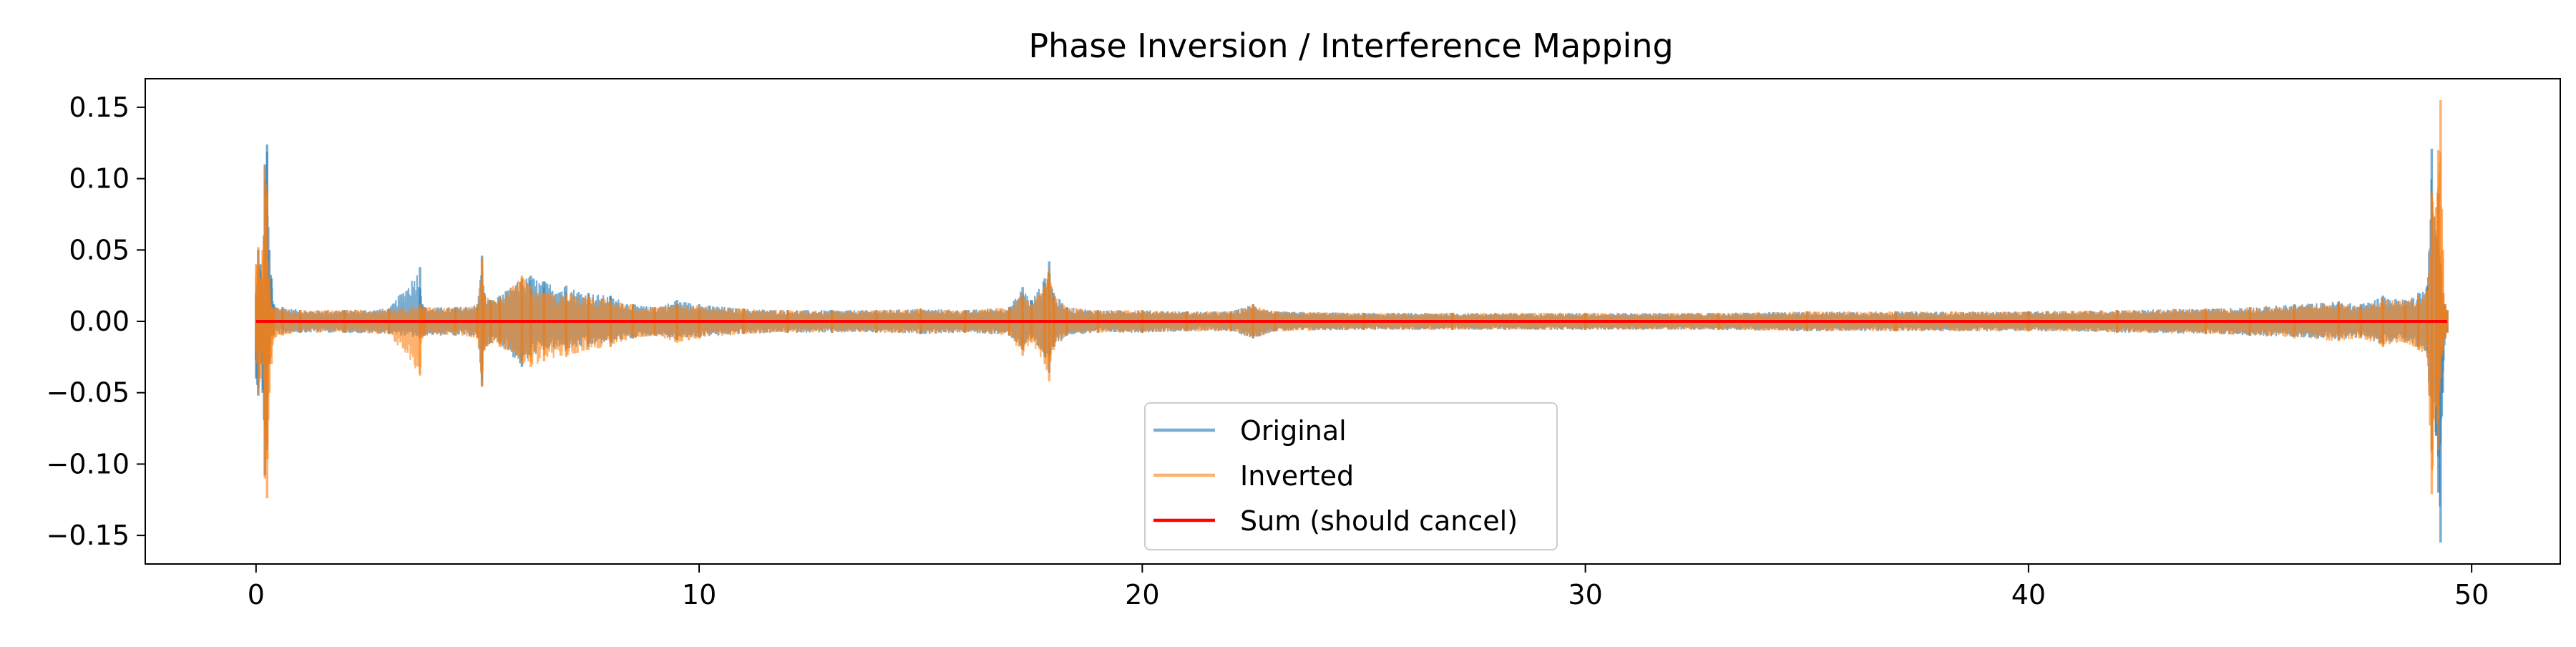 Image resolution: width=2576 pixels, height=647 pixels. I want to click on x-tick-label: 20, so click(1142, 594).